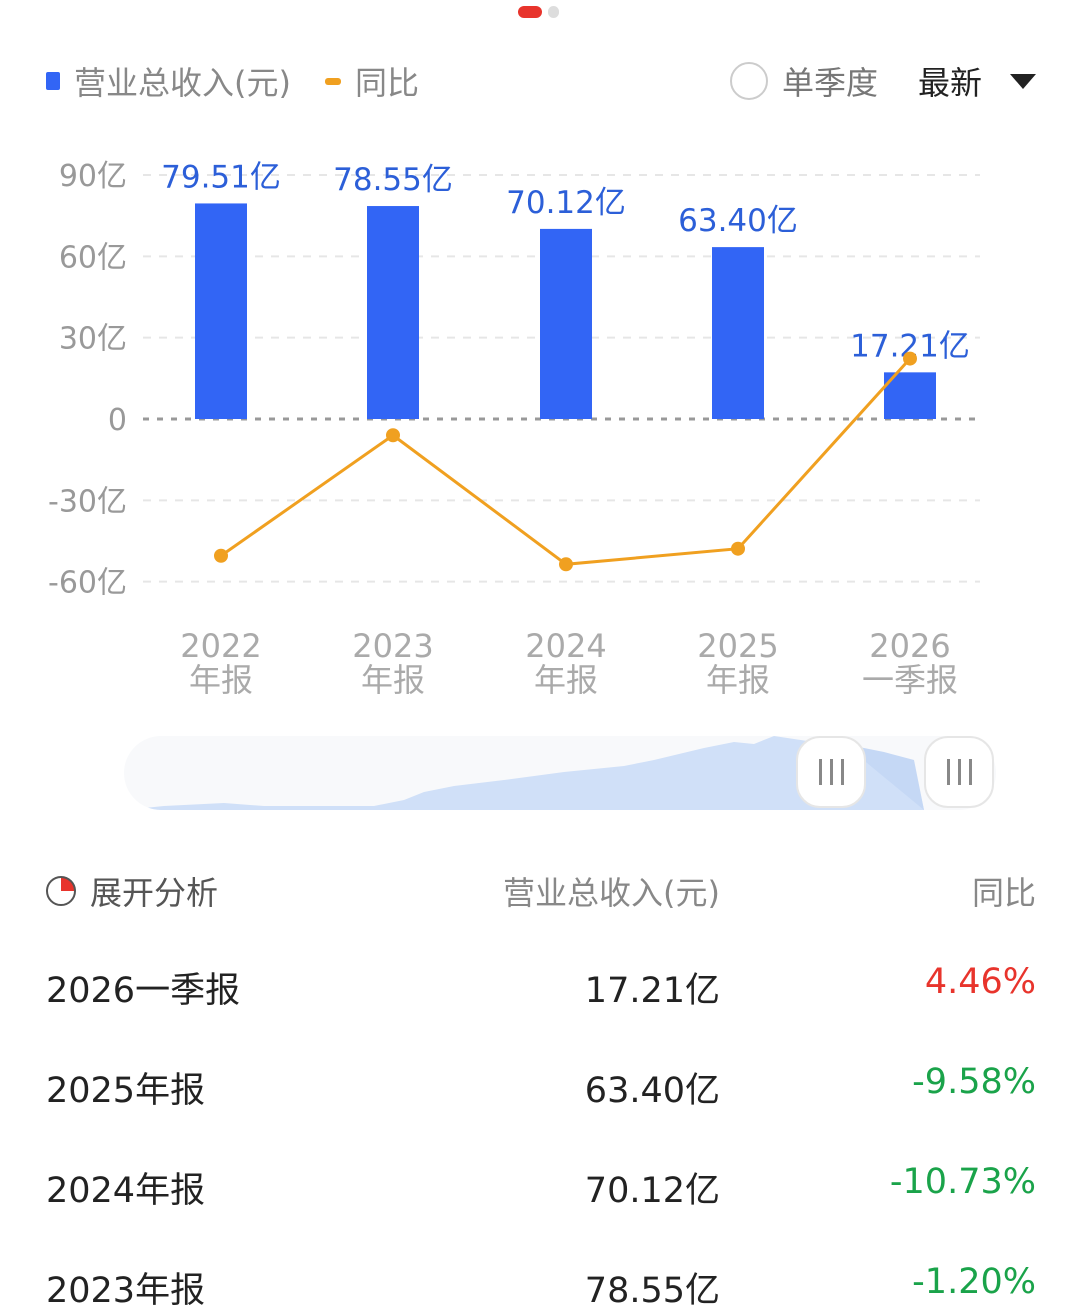 This screenshot has width=1080, height=1313. I want to click on yoy-cell: -10.73%, so click(962, 1182).